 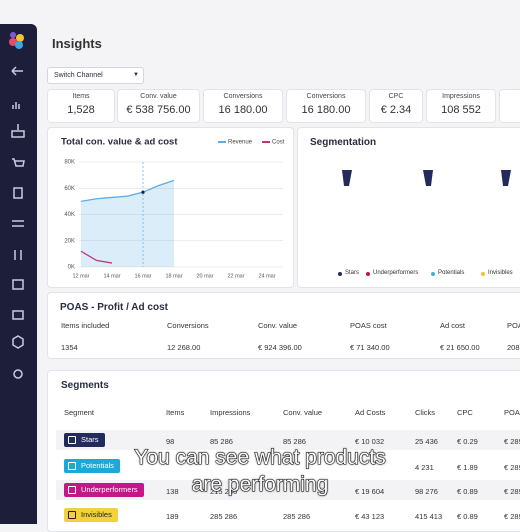 I want to click on kpi-value: 108 552, so click(x=461, y=110).